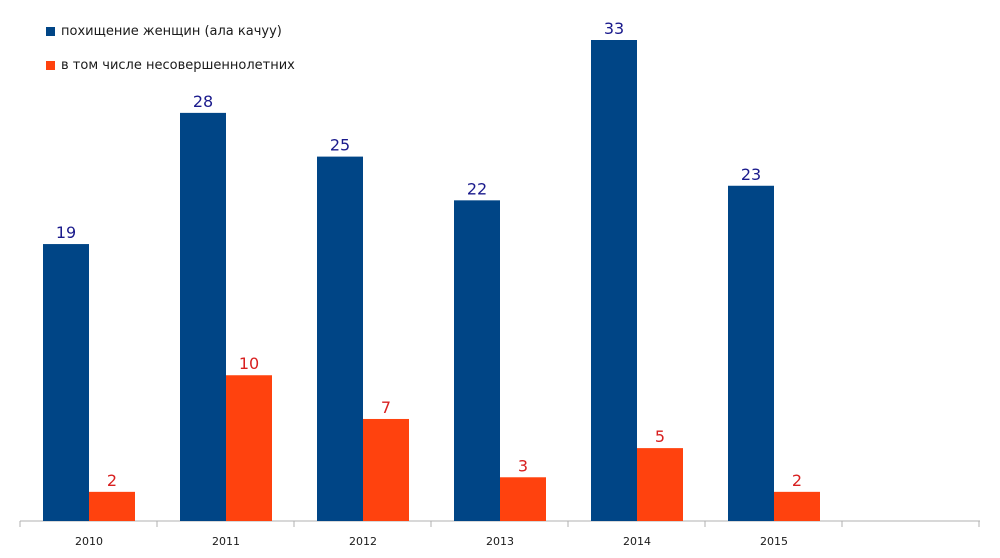 This screenshot has width=1000, height=558. What do you see at coordinates (431, 541) in the screenshot?
I see `x-tick-labels-layer: 2010 2011 2012 2013 2014 2015` at bounding box center [431, 541].